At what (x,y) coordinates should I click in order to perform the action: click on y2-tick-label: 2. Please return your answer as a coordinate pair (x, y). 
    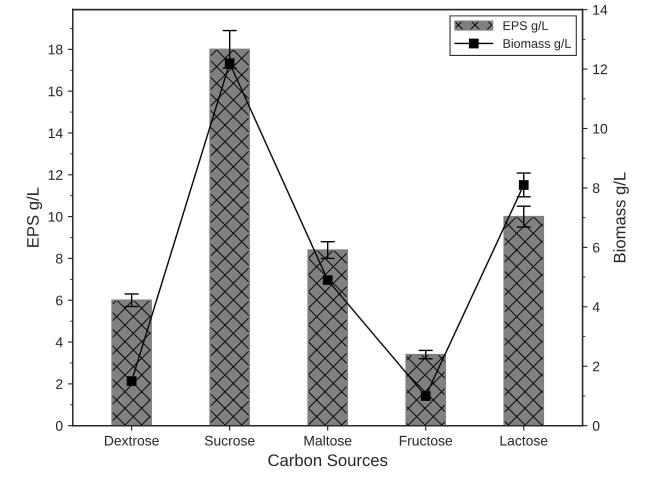
    Looking at the image, I should click on (596, 367).